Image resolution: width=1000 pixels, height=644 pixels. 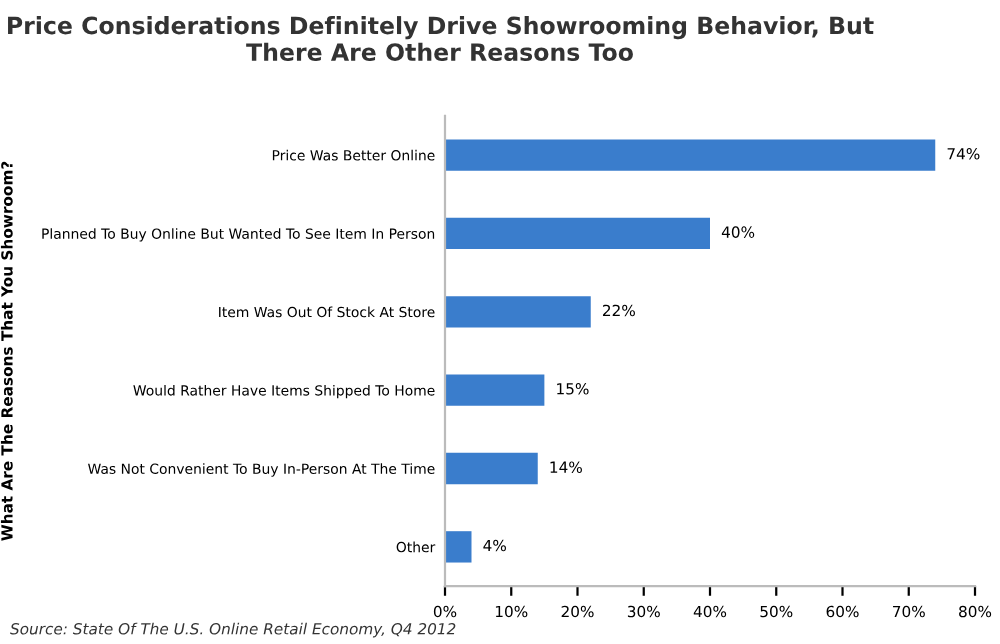 I want to click on chart-title: Price Considerations Definitely Drive Showrooming Behavior, But There Are Other Reasons Too, so click(x=441, y=38).